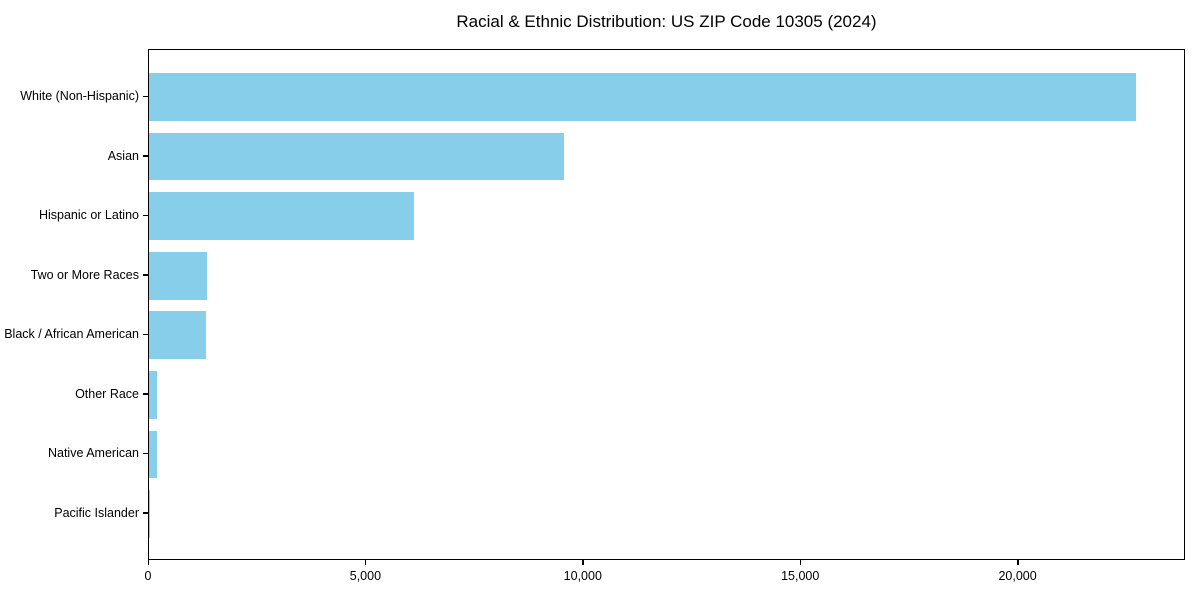 The image size is (1200, 600). I want to click on y-tick-label: Asian, so click(123, 155).